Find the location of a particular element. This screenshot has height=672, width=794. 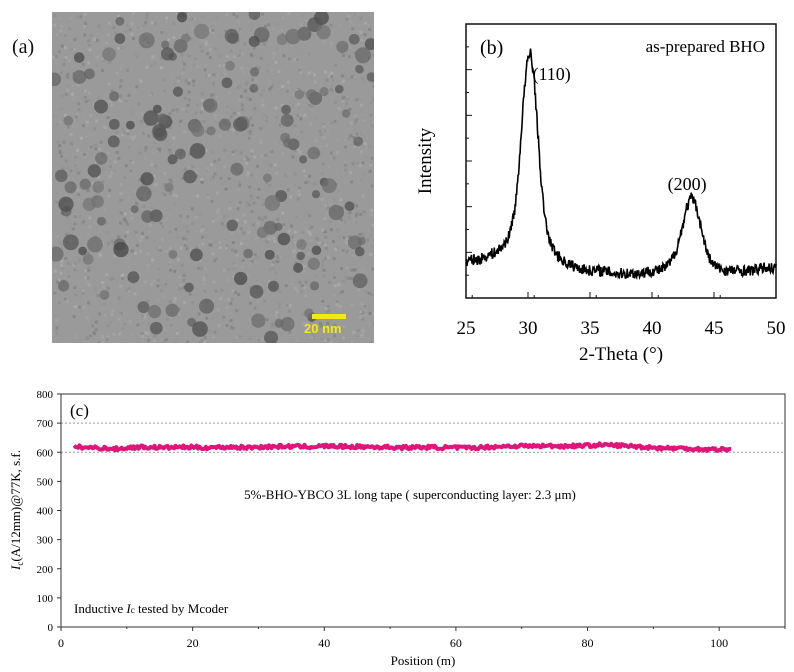

ic-x-axis-label: Position (m) is located at coordinates (423, 660).